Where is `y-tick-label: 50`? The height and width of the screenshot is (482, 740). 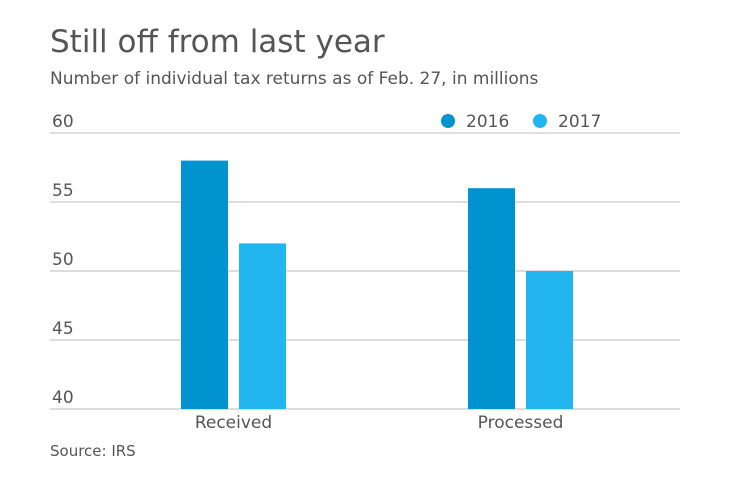 y-tick-label: 50 is located at coordinates (63, 260).